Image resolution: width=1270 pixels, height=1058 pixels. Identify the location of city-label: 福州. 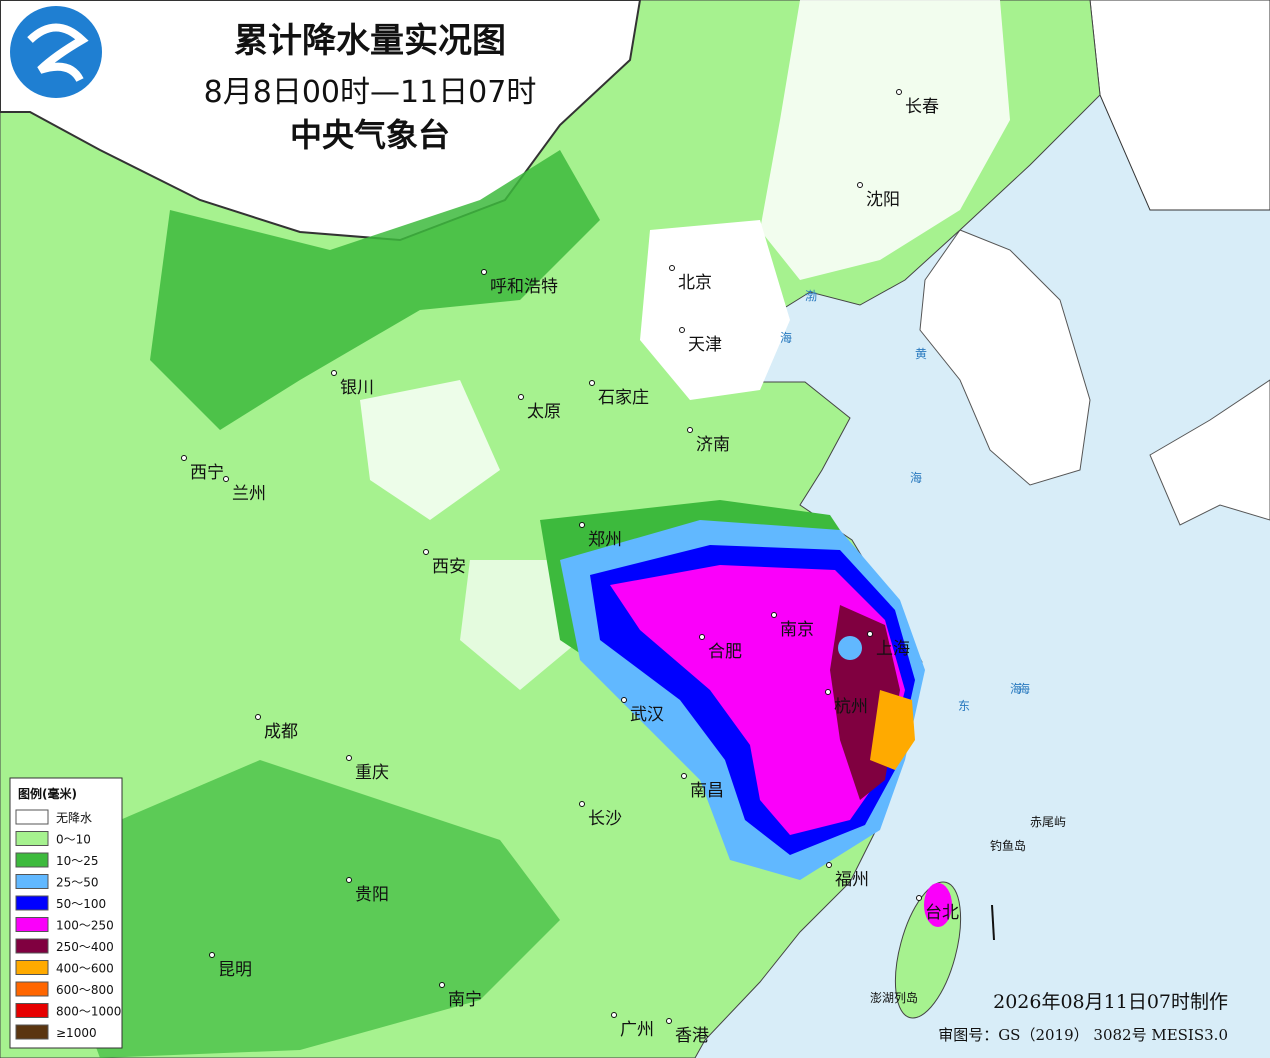
(852, 880).